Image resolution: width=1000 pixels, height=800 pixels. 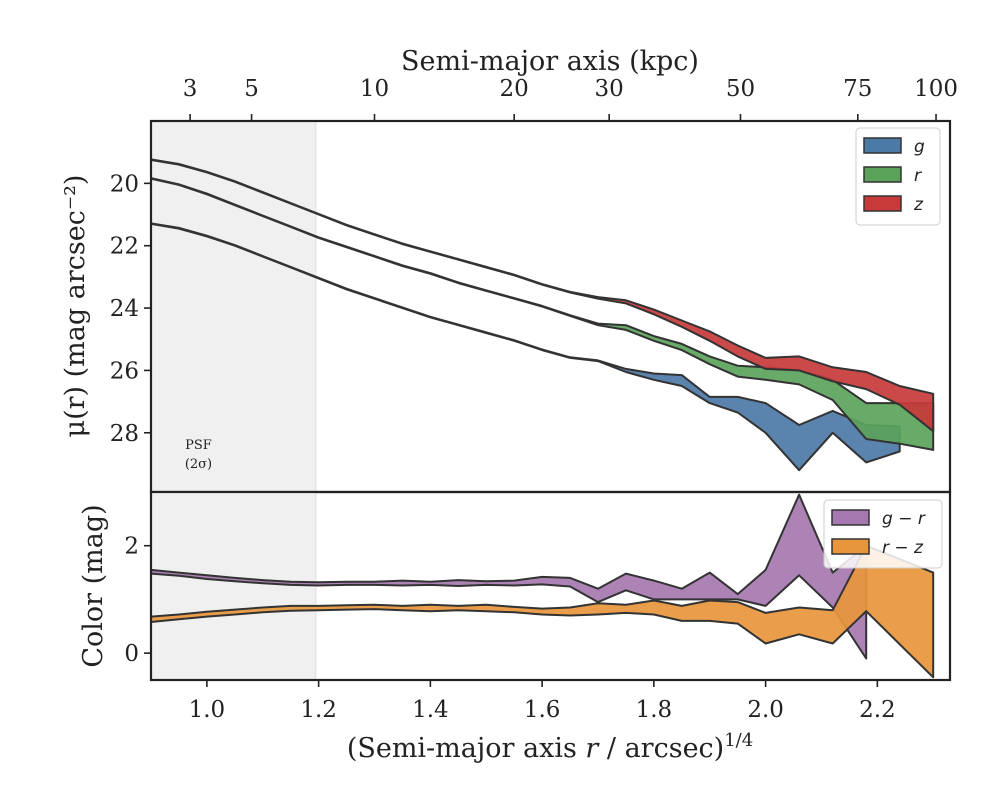 What do you see at coordinates (918, 176) in the screenshot?
I see `legend-label: r` at bounding box center [918, 176].